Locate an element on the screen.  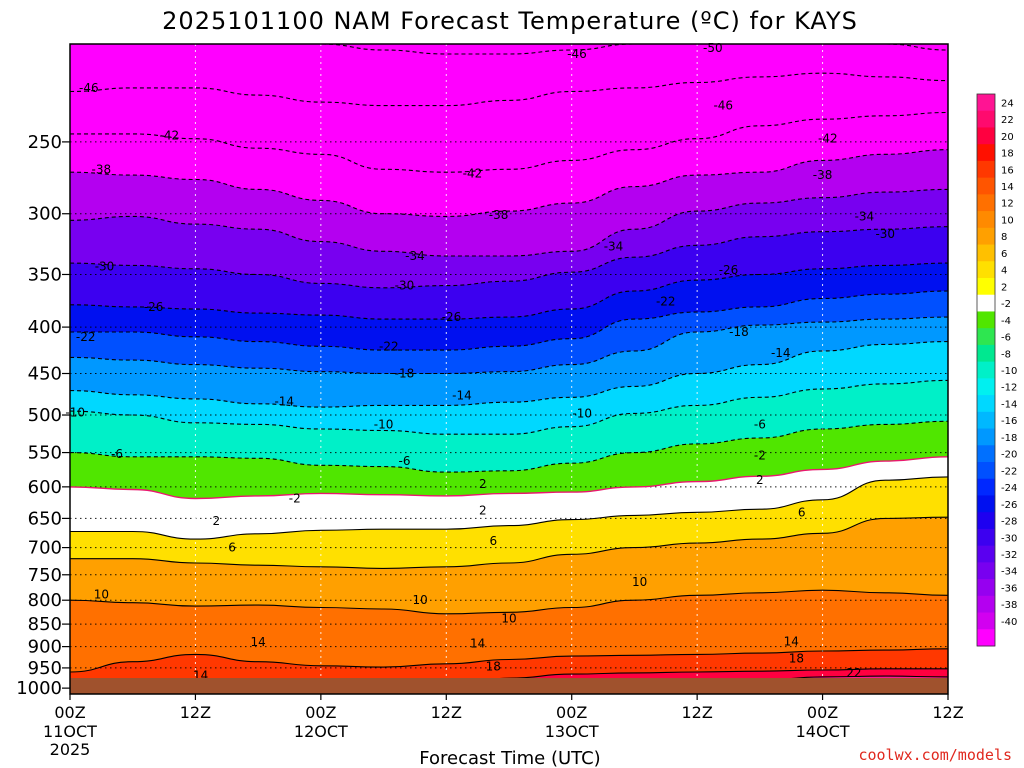
contour-label: -6 is located at coordinates (117, 454).